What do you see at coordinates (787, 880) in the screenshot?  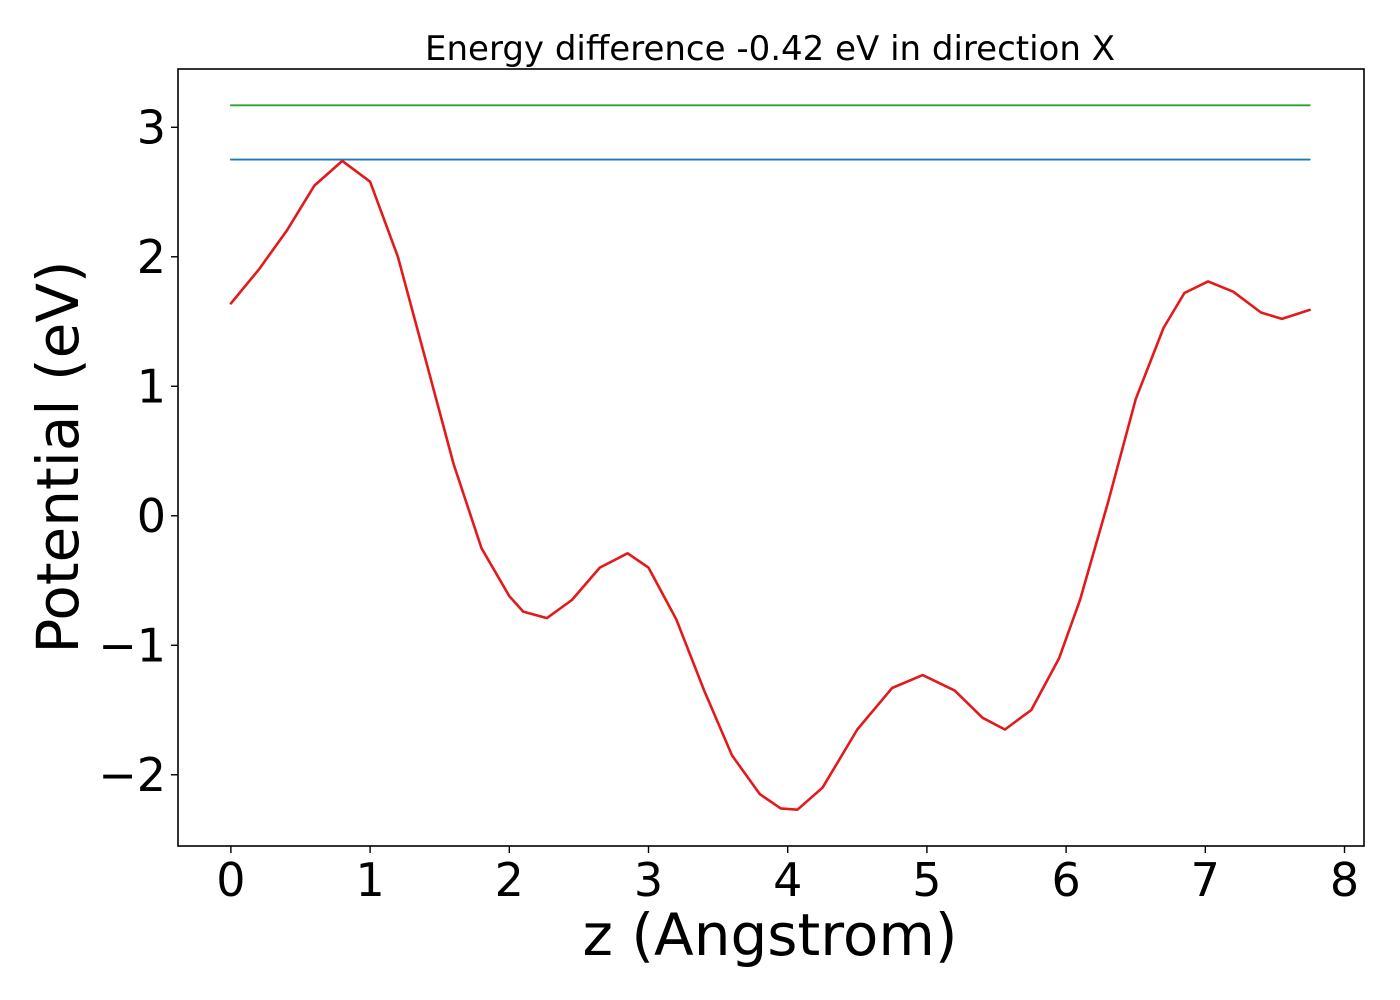 I see `x-tick-label: 4` at bounding box center [787, 880].